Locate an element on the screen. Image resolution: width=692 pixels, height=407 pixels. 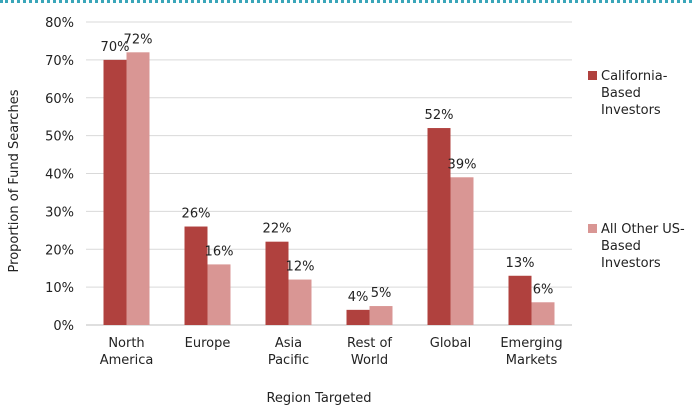
y-tick-label: 20% is located at coordinates (59, 250).